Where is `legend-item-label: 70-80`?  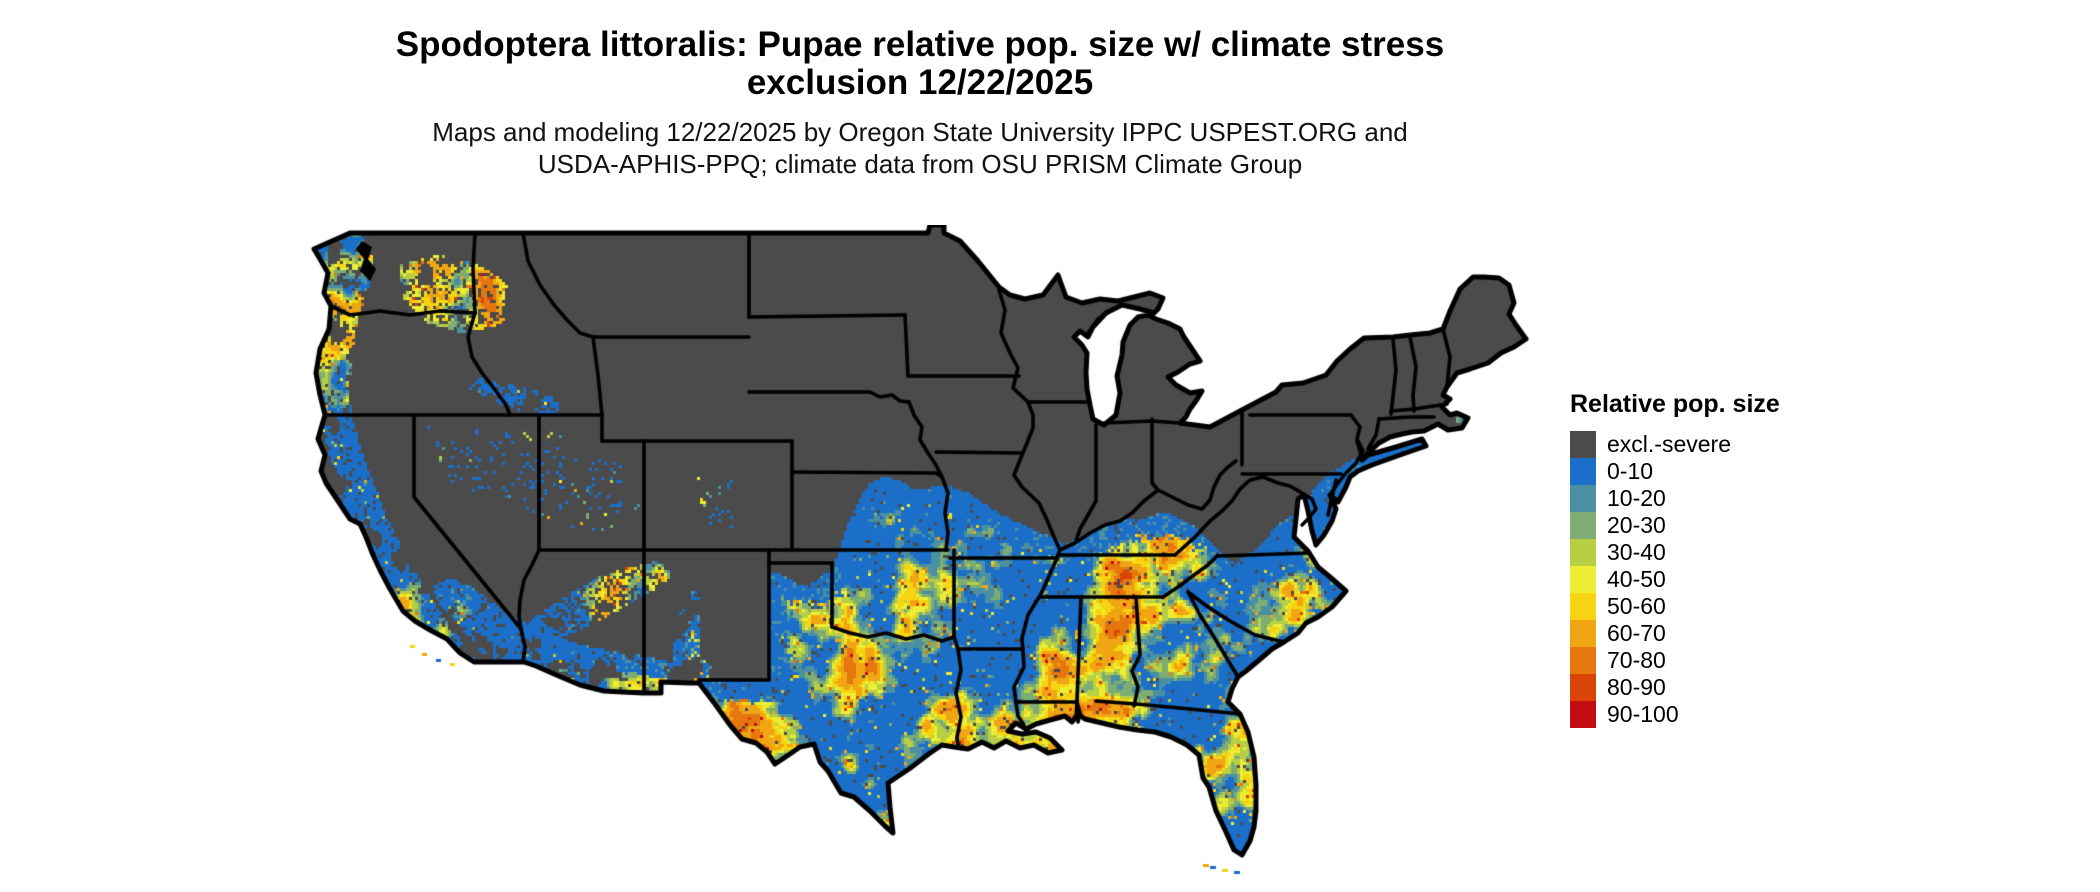
legend-item-label: 70-80 is located at coordinates (1636, 660).